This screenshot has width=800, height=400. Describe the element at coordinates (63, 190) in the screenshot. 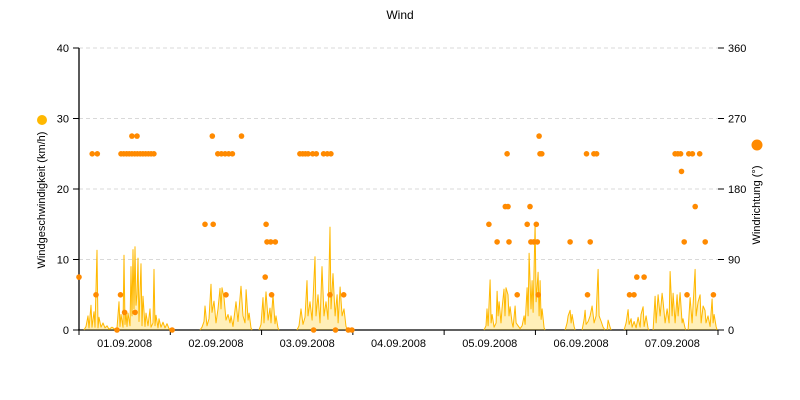

I see `left-tick-label: 20` at that location.